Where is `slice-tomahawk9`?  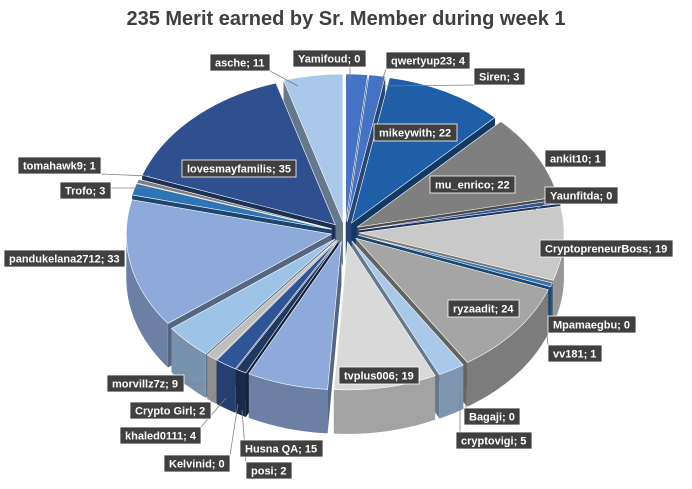
slice-tomahawk9 is located at coordinates (234, 204).